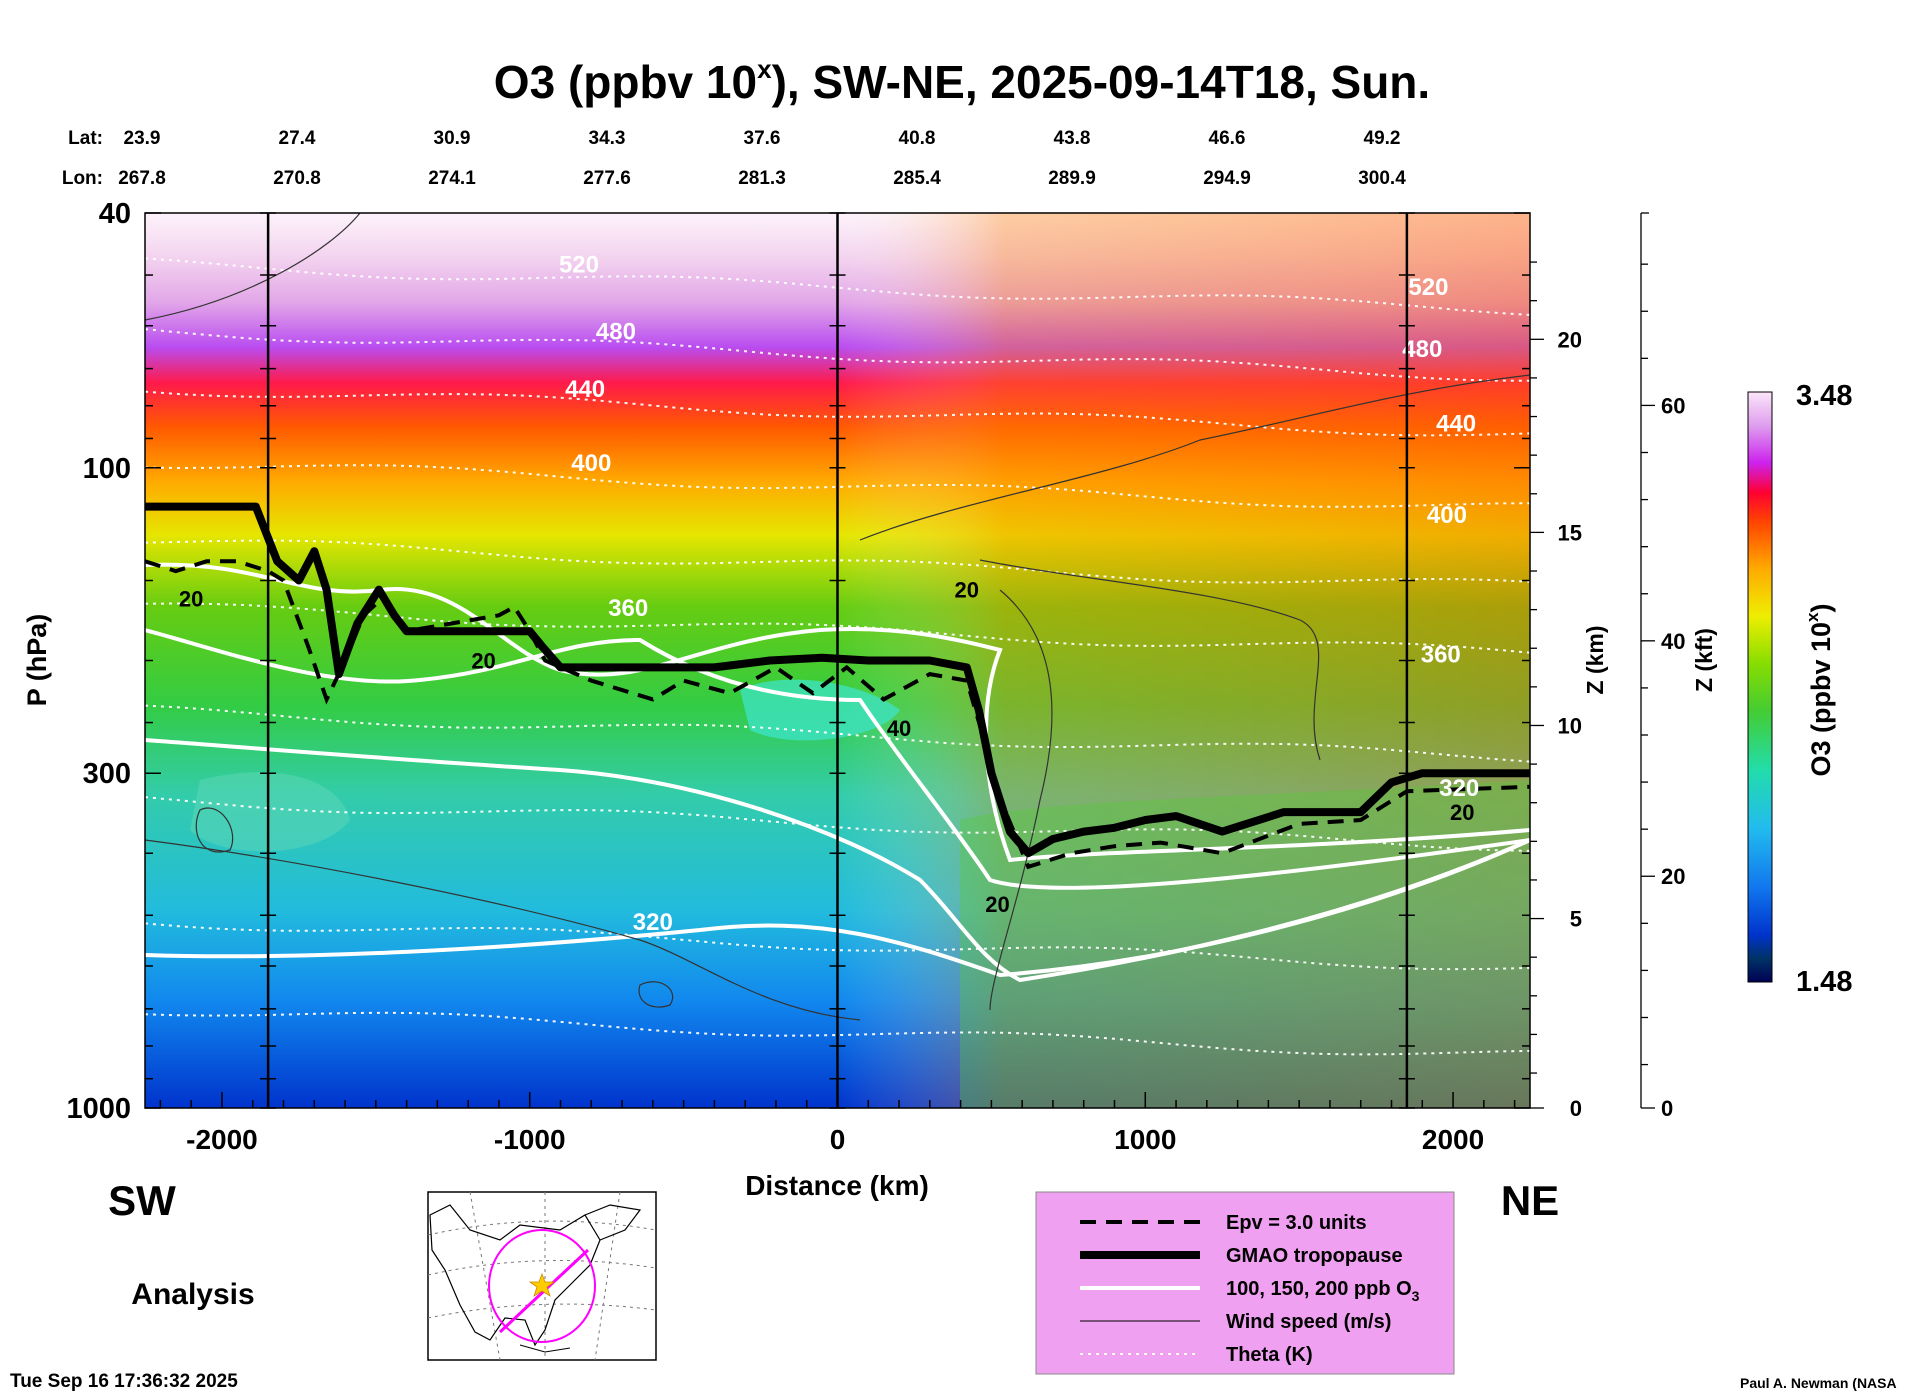 This screenshot has width=1926, height=1394. What do you see at coordinates (297, 138) in the screenshot?
I see `latitude-value: 27.4` at bounding box center [297, 138].